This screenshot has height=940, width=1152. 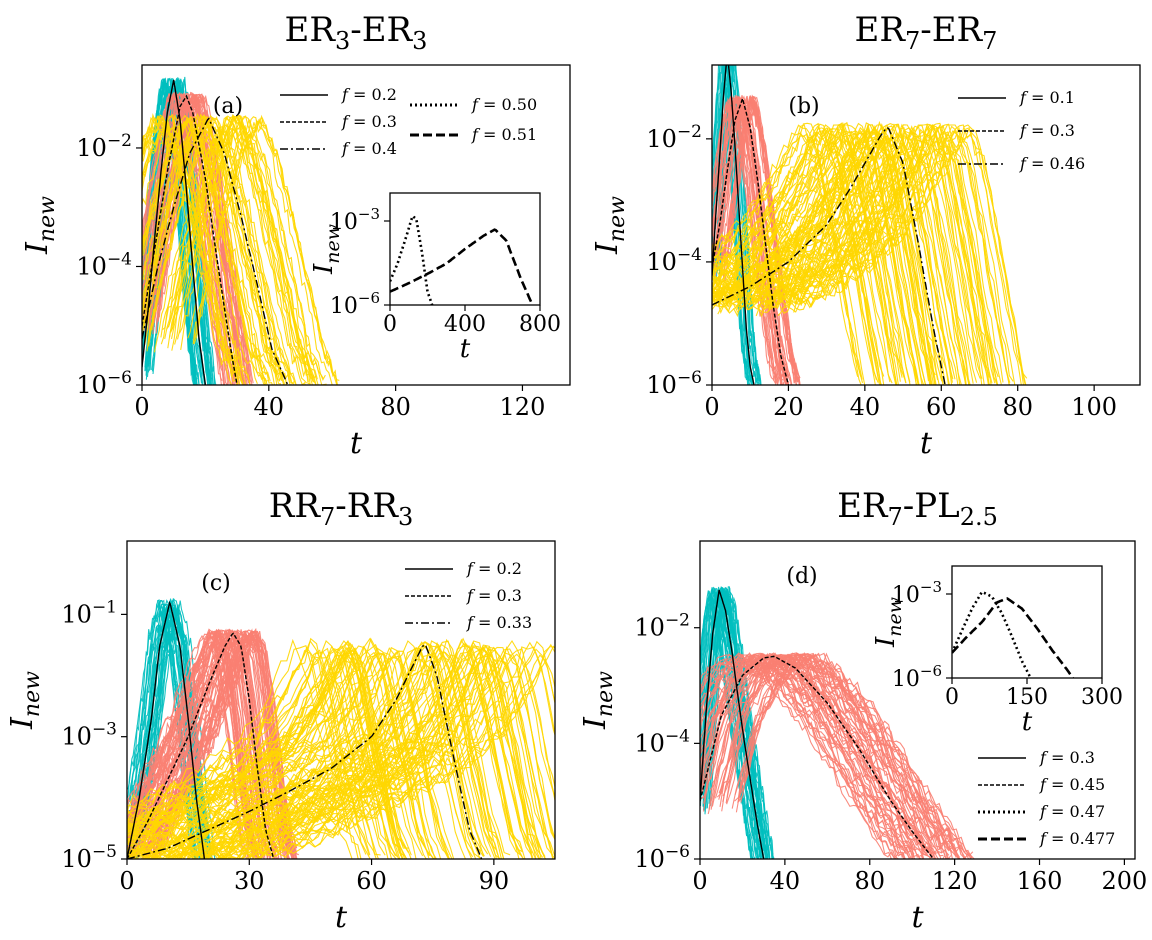 What do you see at coordinates (249, 881) in the screenshot?
I see `x-tick-label: 30` at bounding box center [249, 881].